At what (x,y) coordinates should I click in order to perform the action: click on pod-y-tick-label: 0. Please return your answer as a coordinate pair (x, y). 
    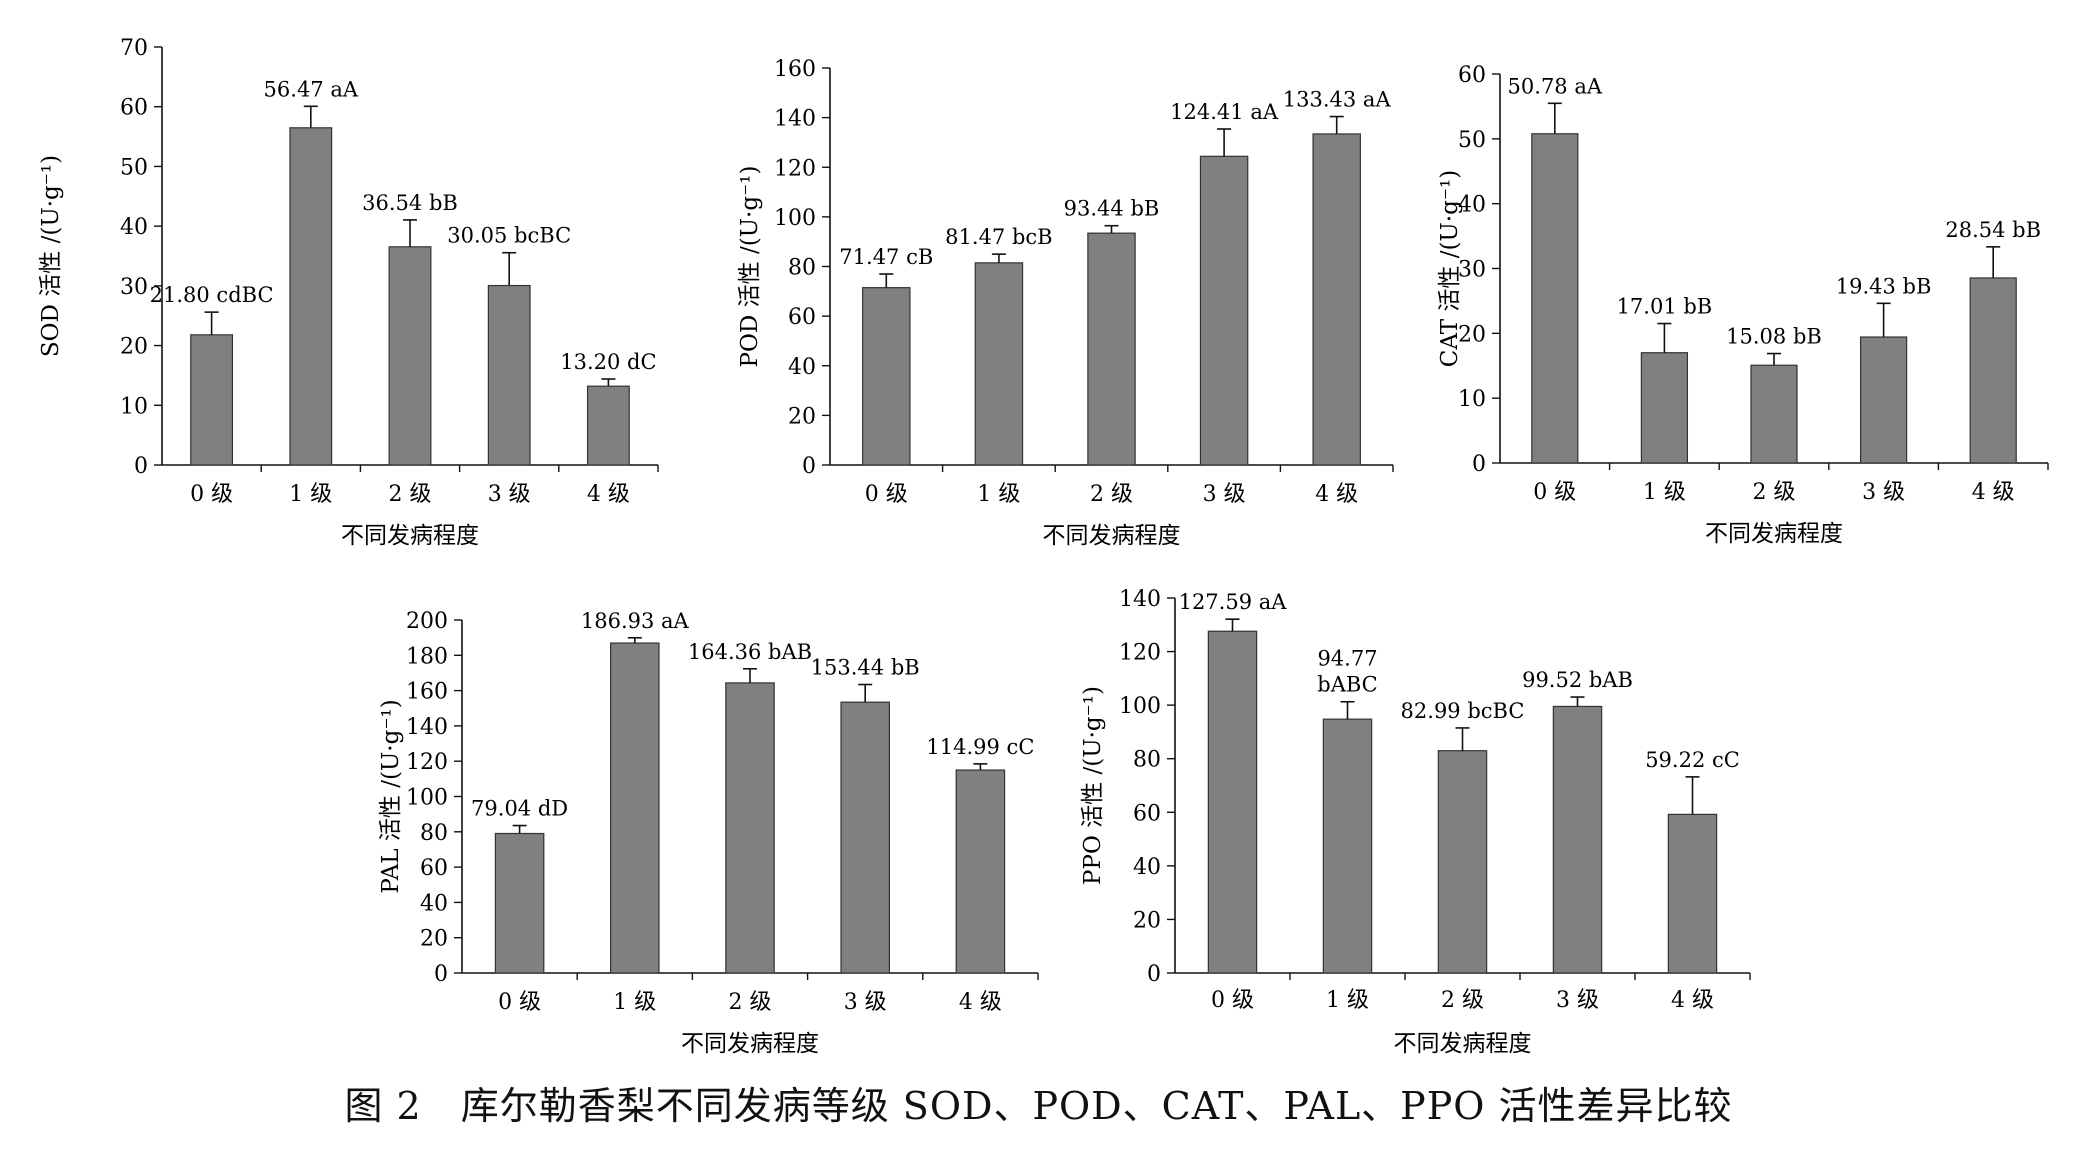
    Looking at the image, I should click on (809, 466).